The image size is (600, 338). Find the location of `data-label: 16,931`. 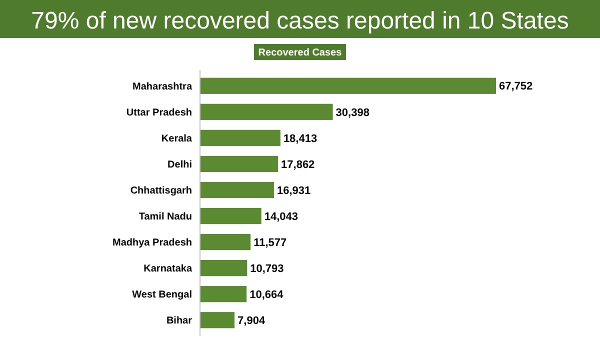

data-label: 16,931 is located at coordinates (293, 190).